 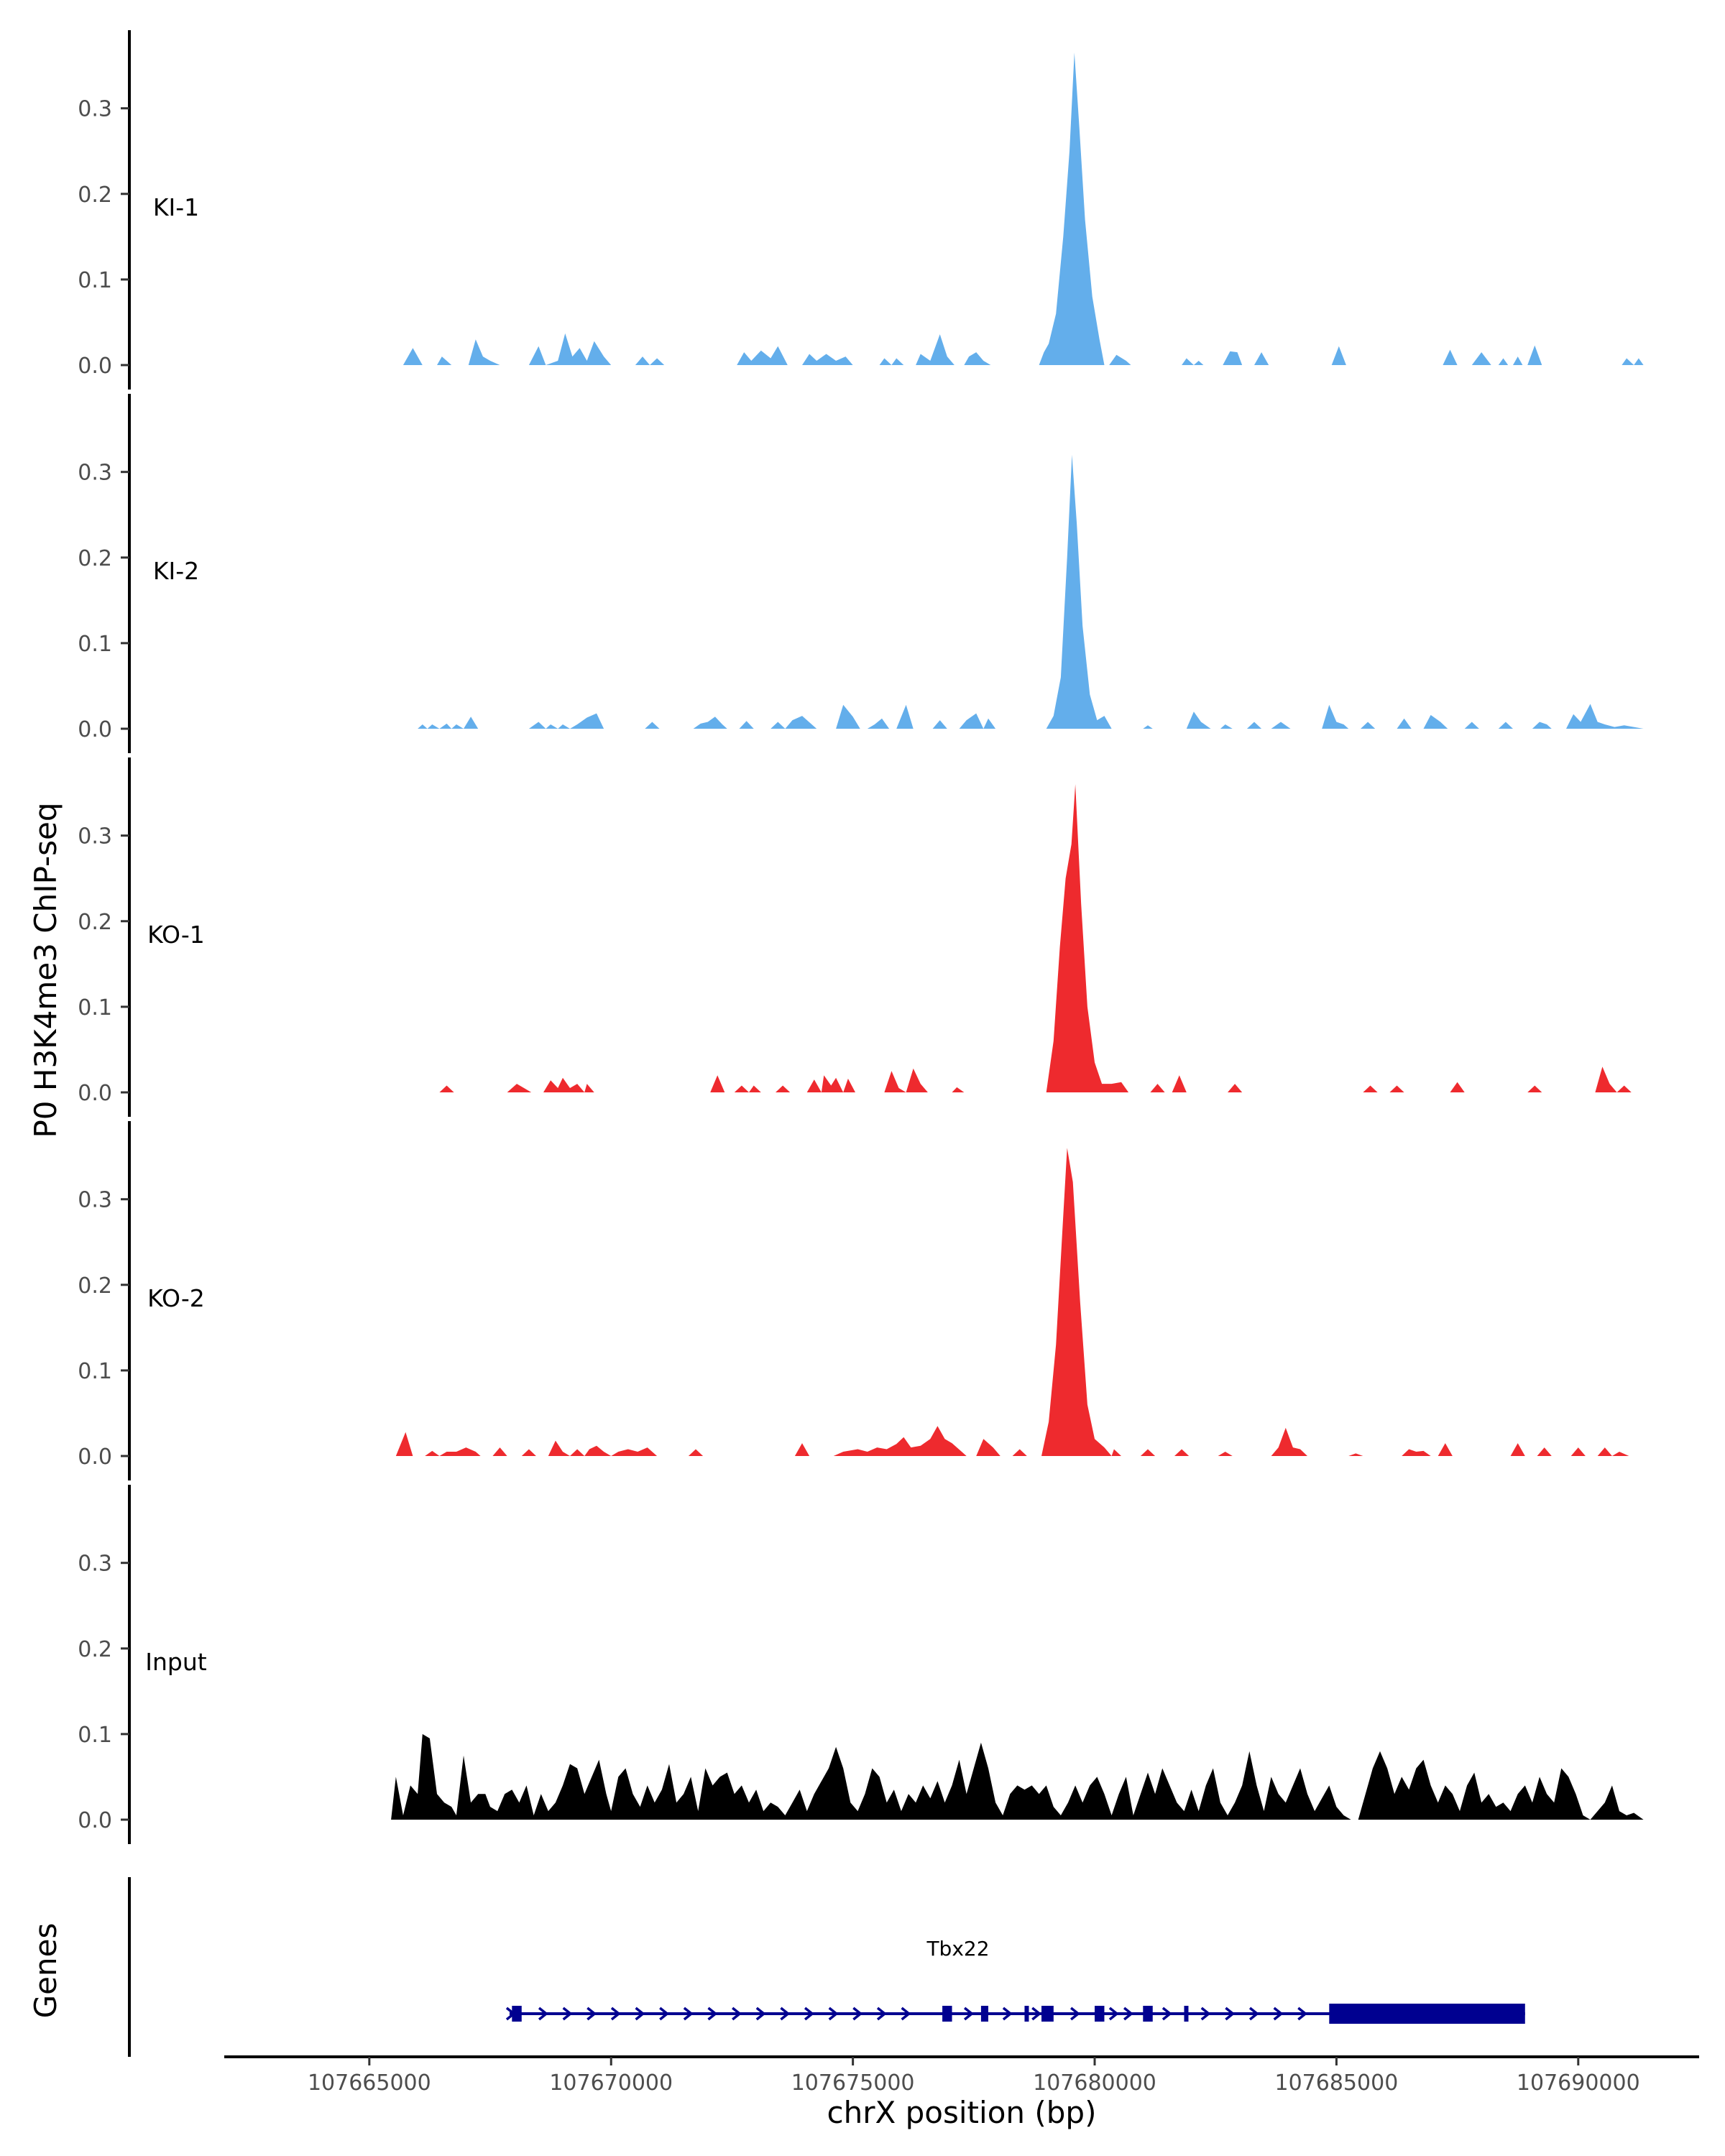 What do you see at coordinates (853, 2083) in the screenshot?
I see `x-tick-label: 107675000` at bounding box center [853, 2083].